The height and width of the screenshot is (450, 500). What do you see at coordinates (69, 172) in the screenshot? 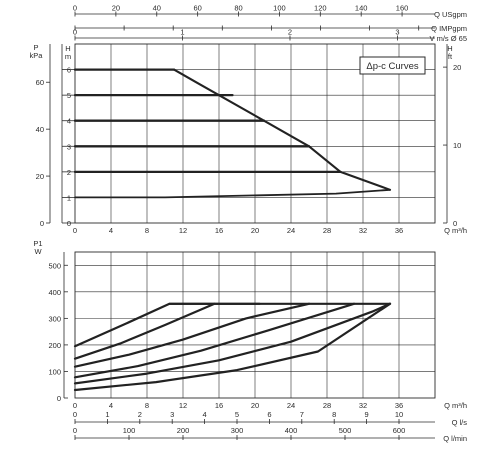
I see `head-inner-left-tick-label: 2` at bounding box center [69, 172].